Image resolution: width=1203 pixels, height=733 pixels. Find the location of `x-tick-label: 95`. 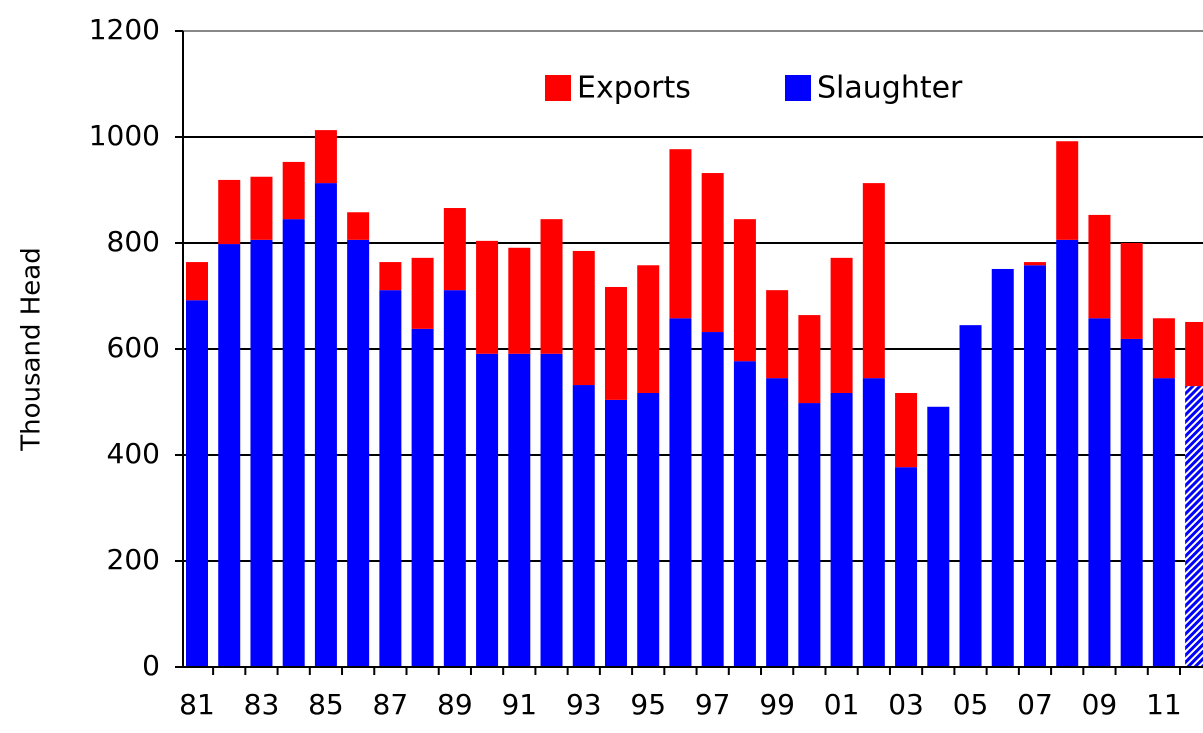

x-tick-label: 95 is located at coordinates (648, 704).